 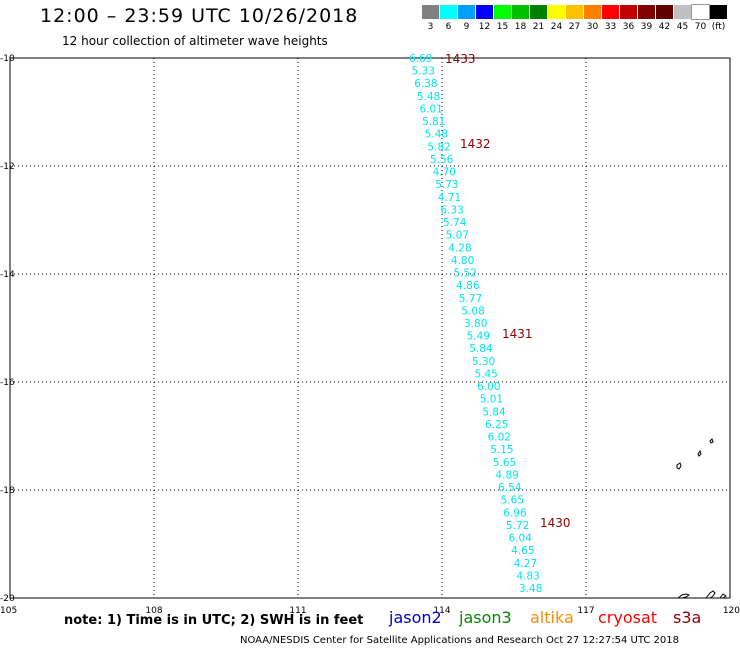 I want to click on lat-tick-label: -16, so click(x=7, y=383).